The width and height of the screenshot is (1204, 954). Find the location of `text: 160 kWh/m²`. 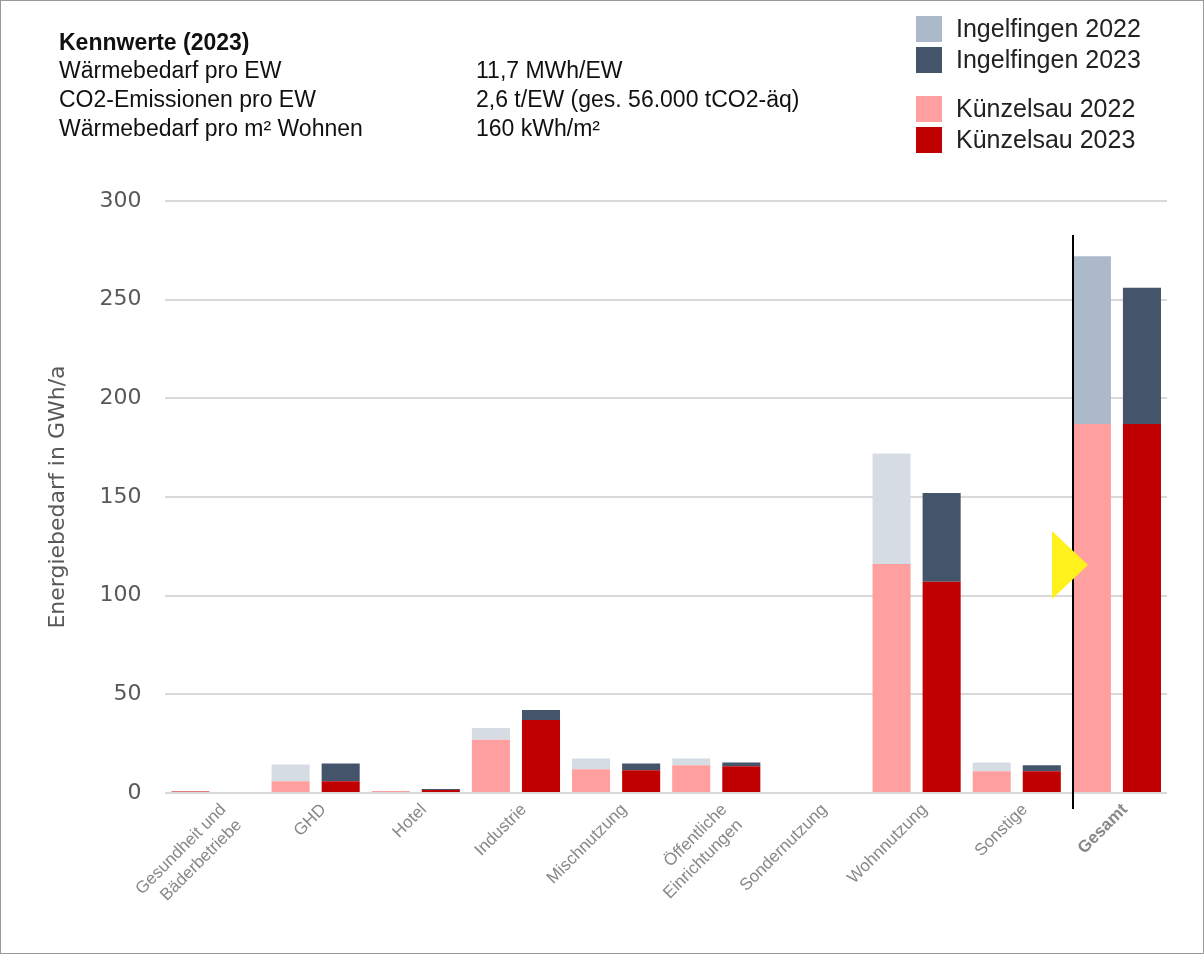

text: 160 kWh/m² is located at coordinates (538, 128).